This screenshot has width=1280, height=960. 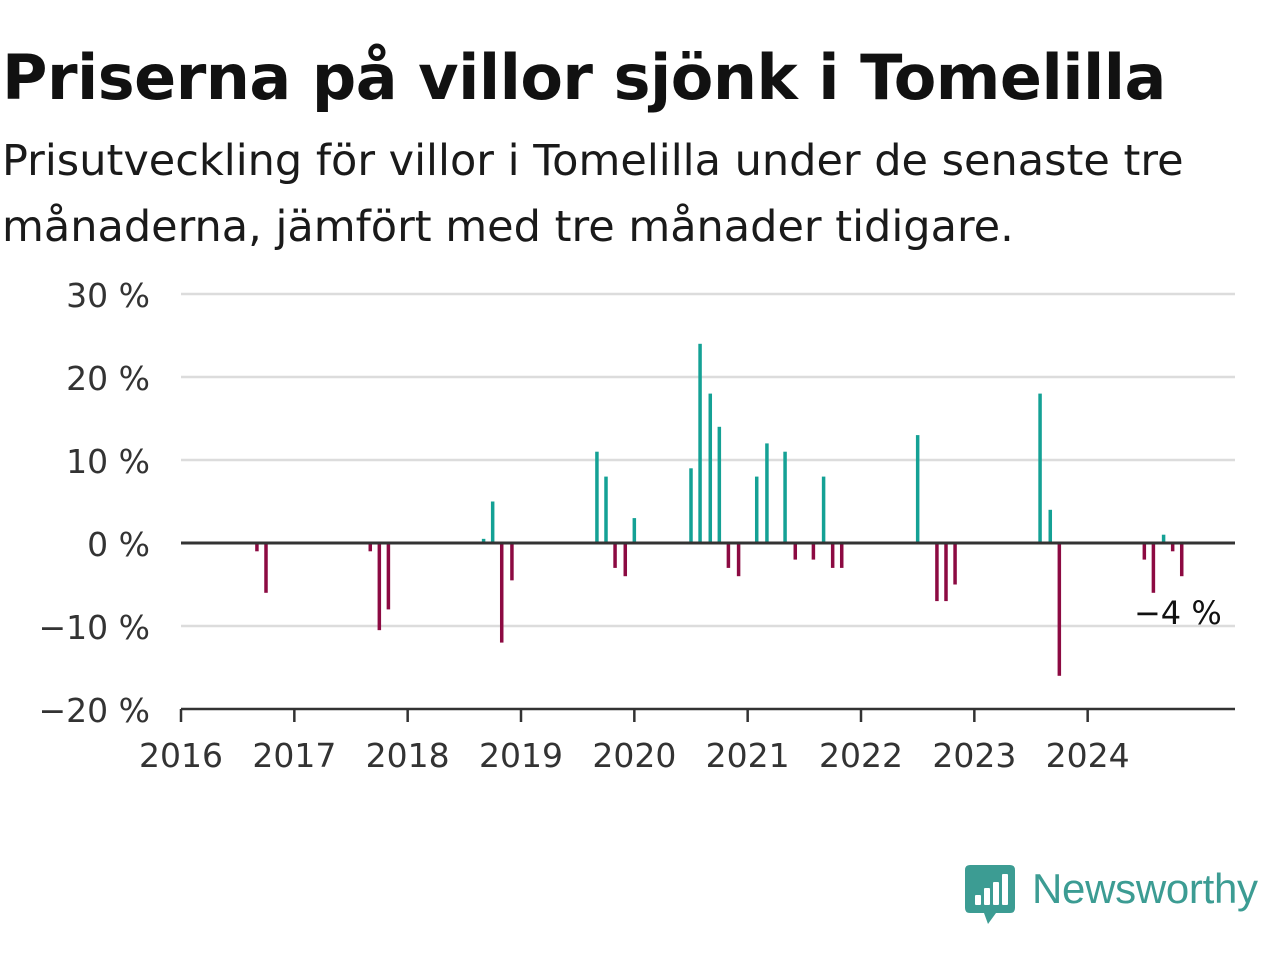 I want to click on y-tick-label: 30 %, so click(x=108, y=295).